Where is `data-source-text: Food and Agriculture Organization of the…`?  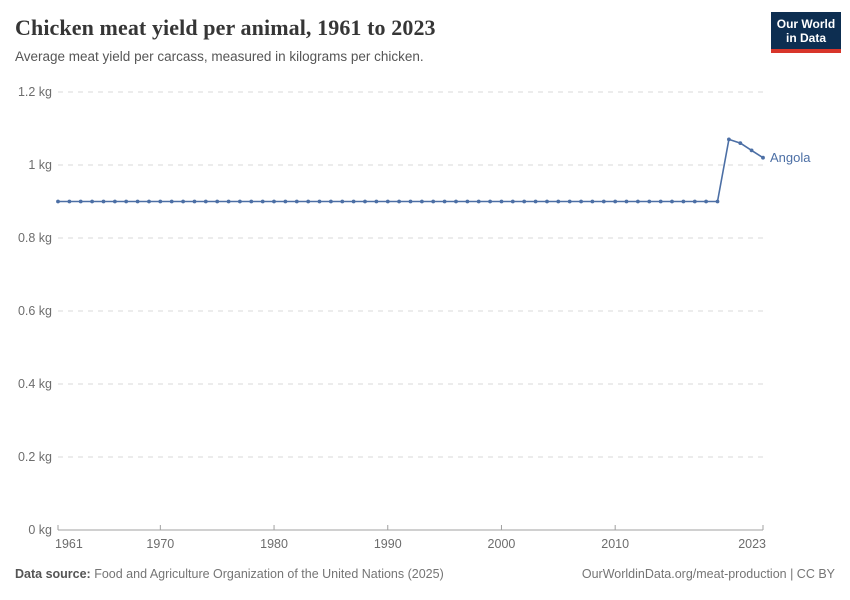 data-source-text: Food and Agriculture Organization of the… is located at coordinates (269, 574).